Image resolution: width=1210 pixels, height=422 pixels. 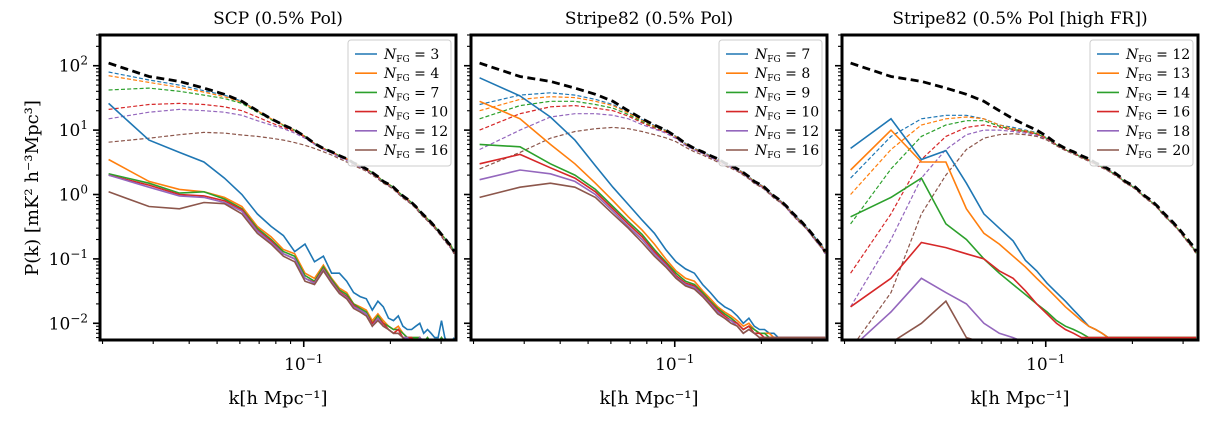 I want to click on legend-entry: NFG = 4, so click(x=397, y=75).